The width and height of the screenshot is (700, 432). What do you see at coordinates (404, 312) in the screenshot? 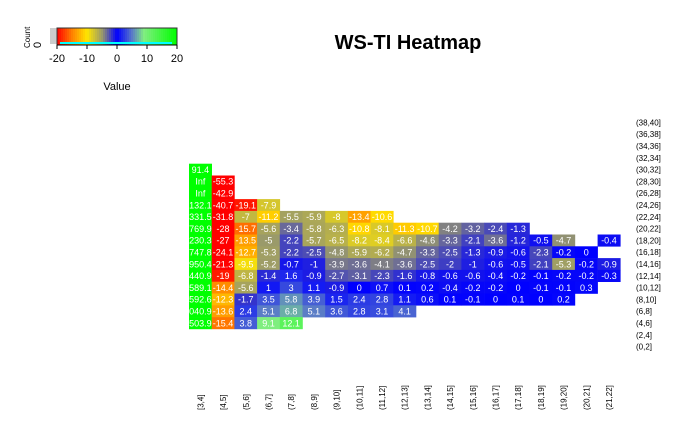
I see `cell-value: 4.1` at bounding box center [404, 312].